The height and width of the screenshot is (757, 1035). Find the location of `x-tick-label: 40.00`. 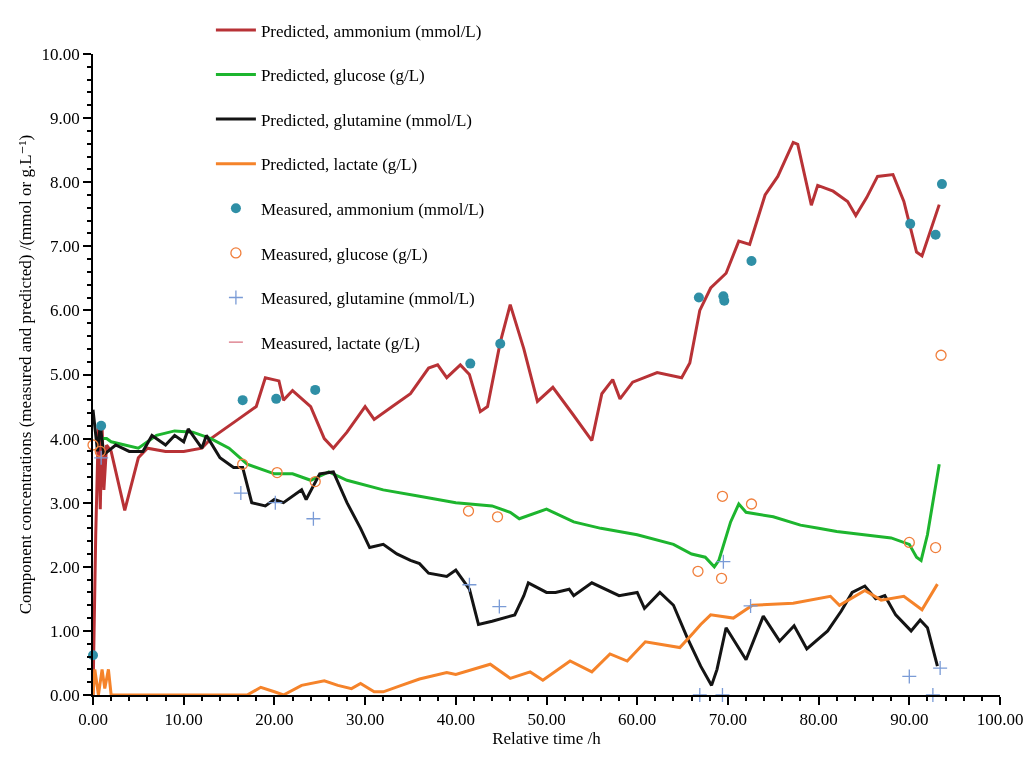

x-tick-label: 40.00 is located at coordinates (455, 720).